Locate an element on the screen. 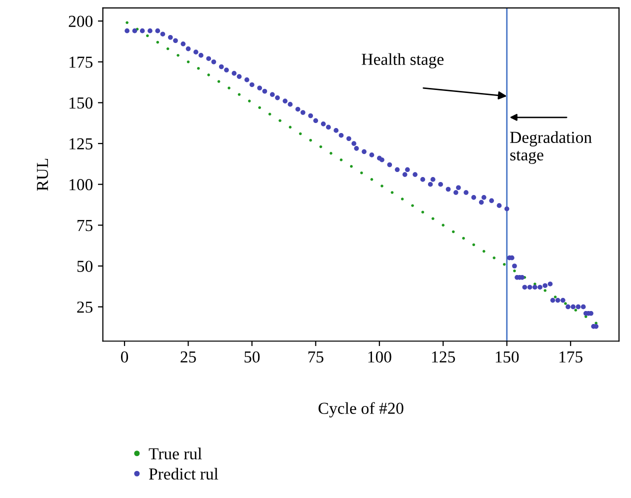 The width and height of the screenshot is (631, 498). y-tick-label: 150 is located at coordinates (81, 103).